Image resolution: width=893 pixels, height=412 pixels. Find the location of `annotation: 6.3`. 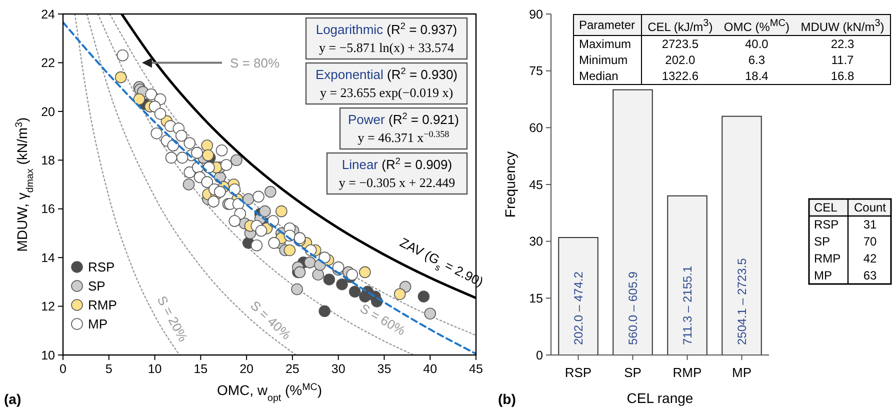

annotation: 6.3 is located at coordinates (756, 59).